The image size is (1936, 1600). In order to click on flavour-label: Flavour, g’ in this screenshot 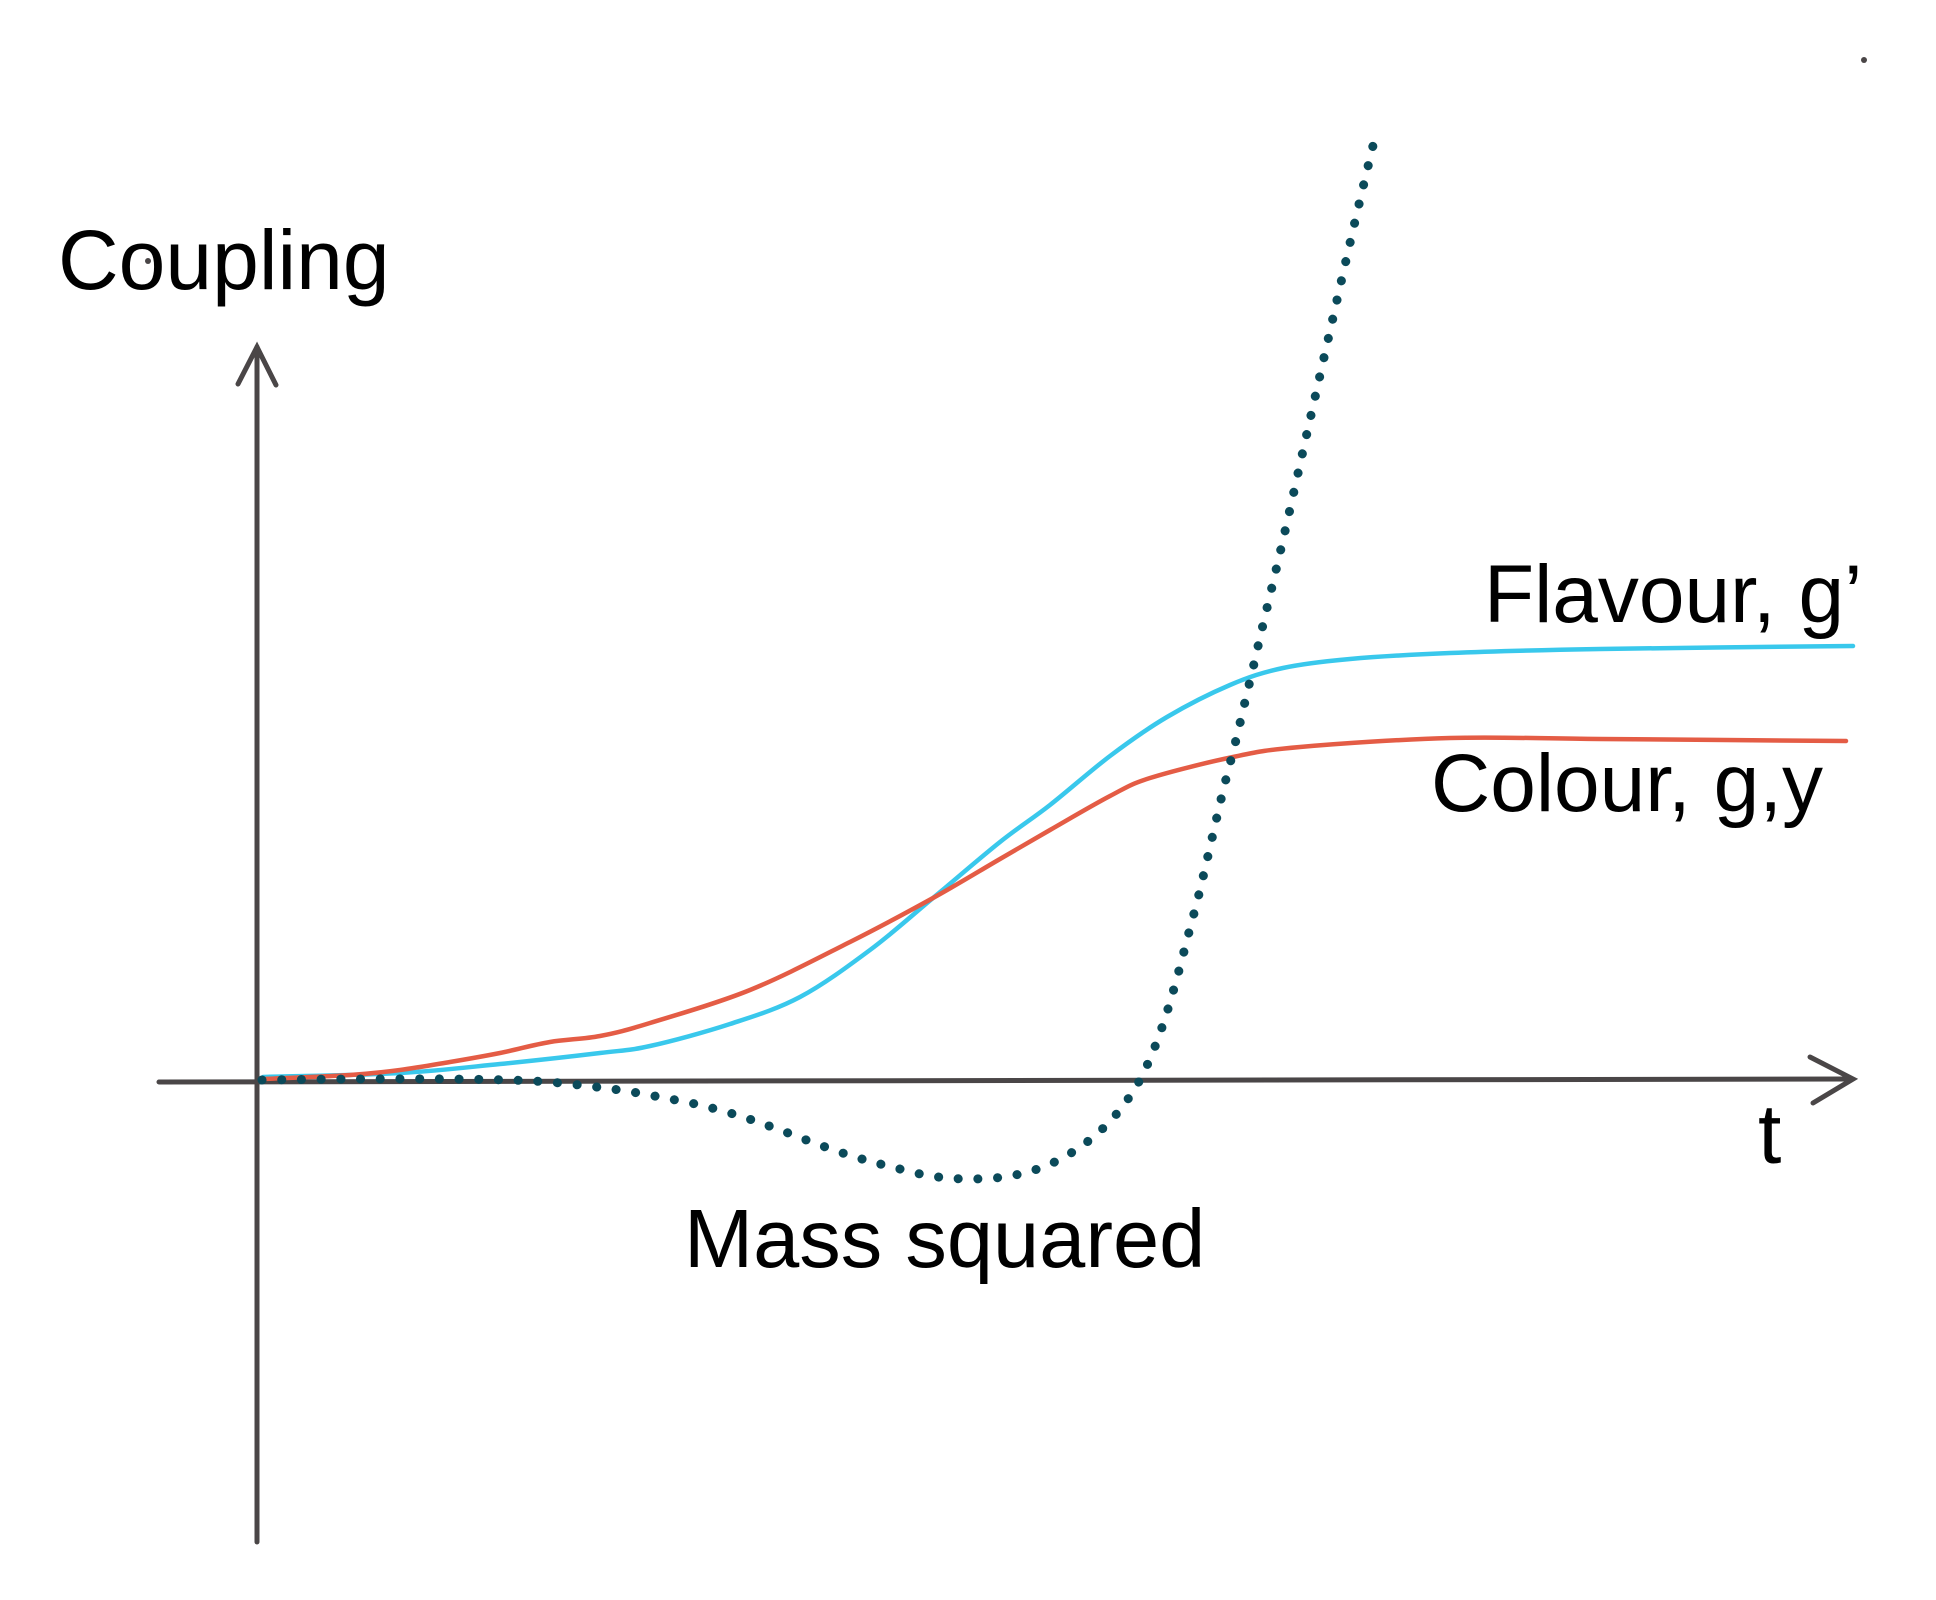, I will do `click(1673, 594)`.